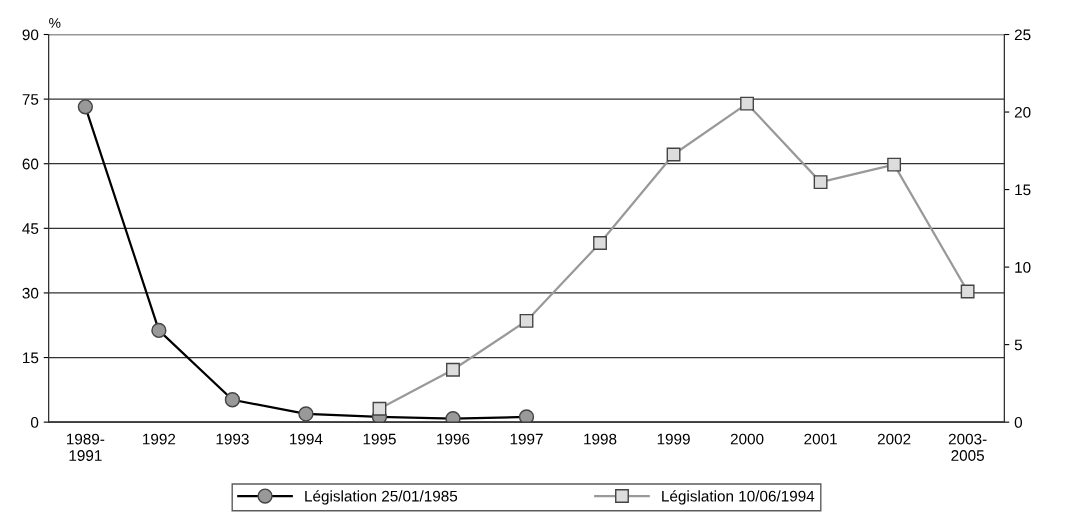 The height and width of the screenshot is (531, 1080). I want to click on x-tick-label: 2002, so click(894, 439).